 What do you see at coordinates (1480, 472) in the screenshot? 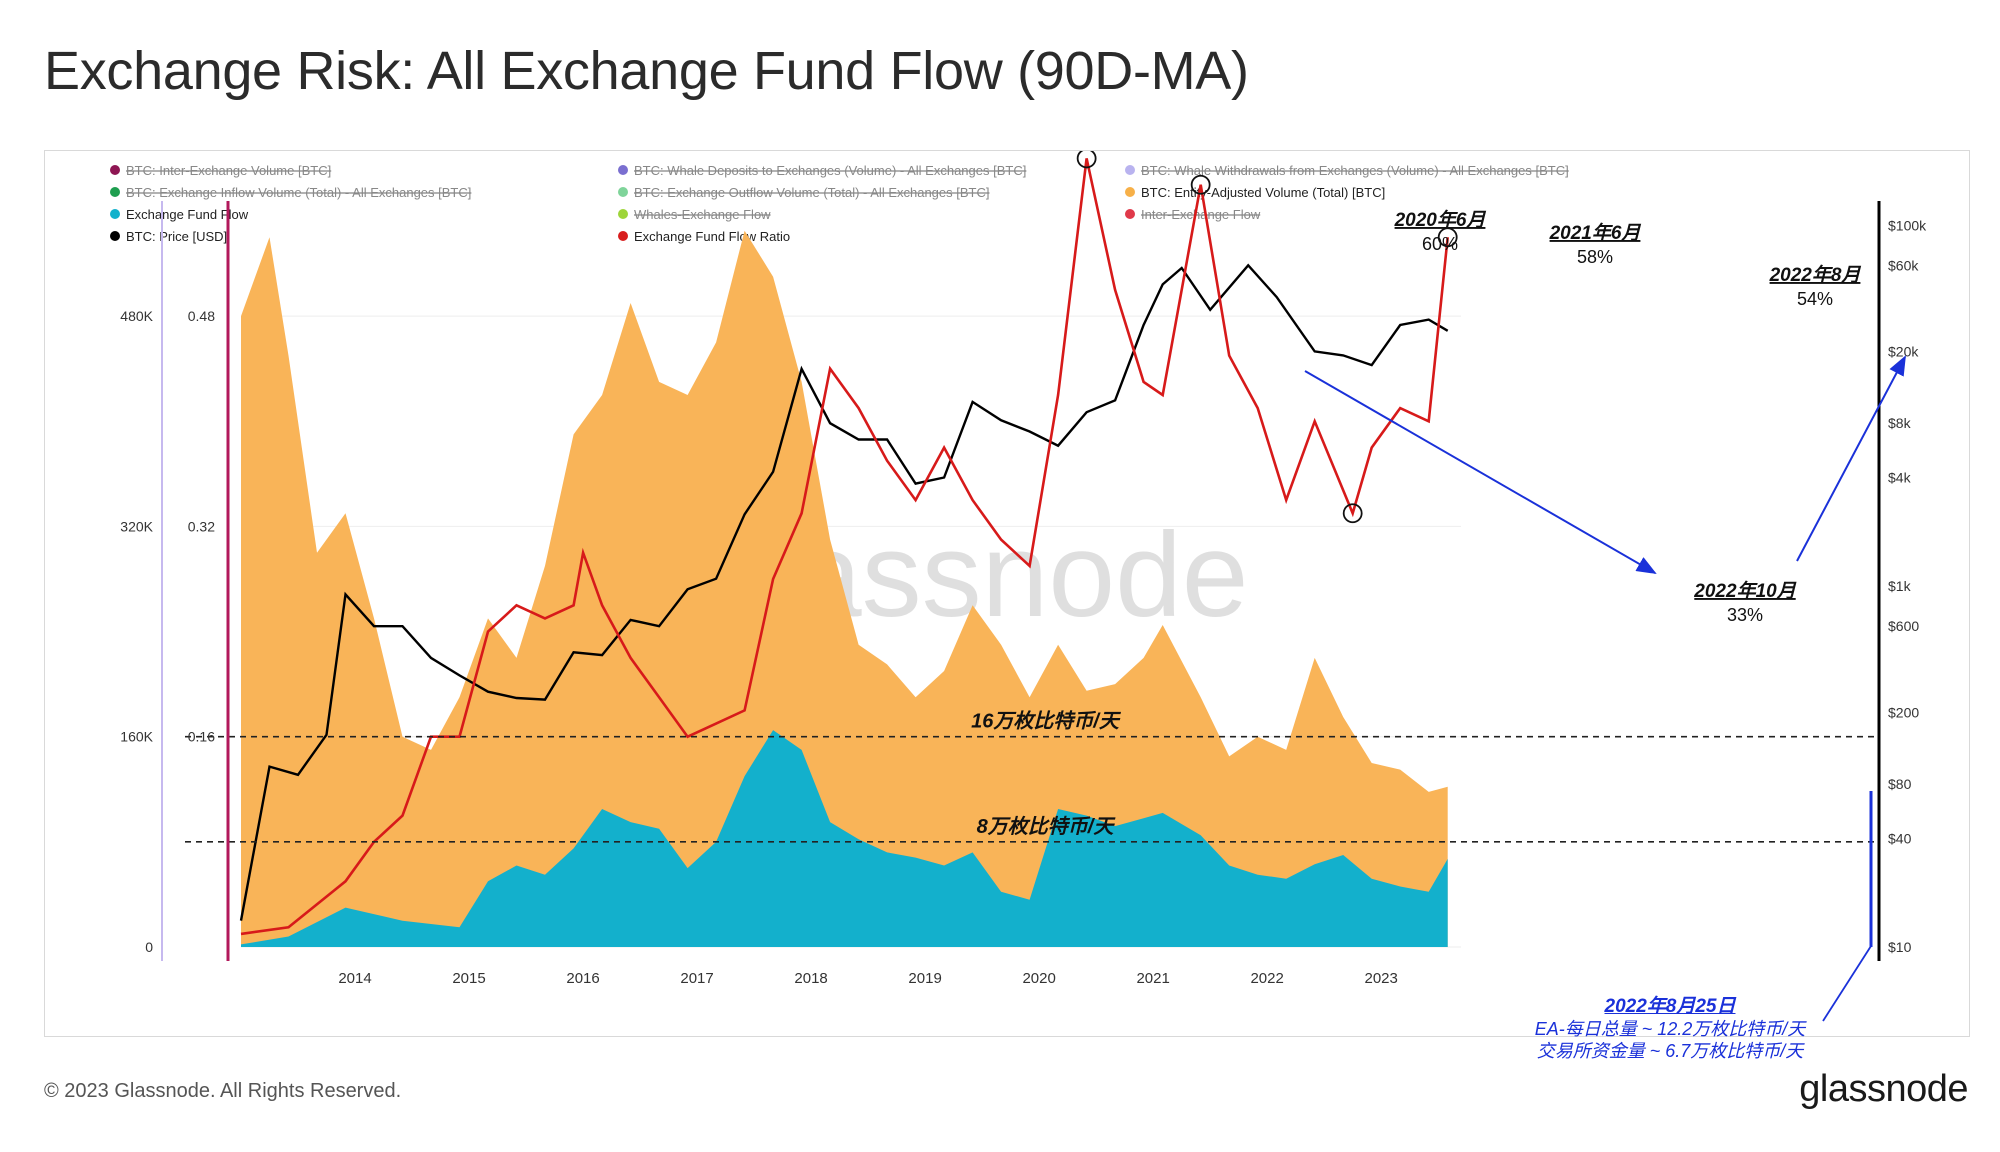
I see `downtrend-arrow` at bounding box center [1480, 472].